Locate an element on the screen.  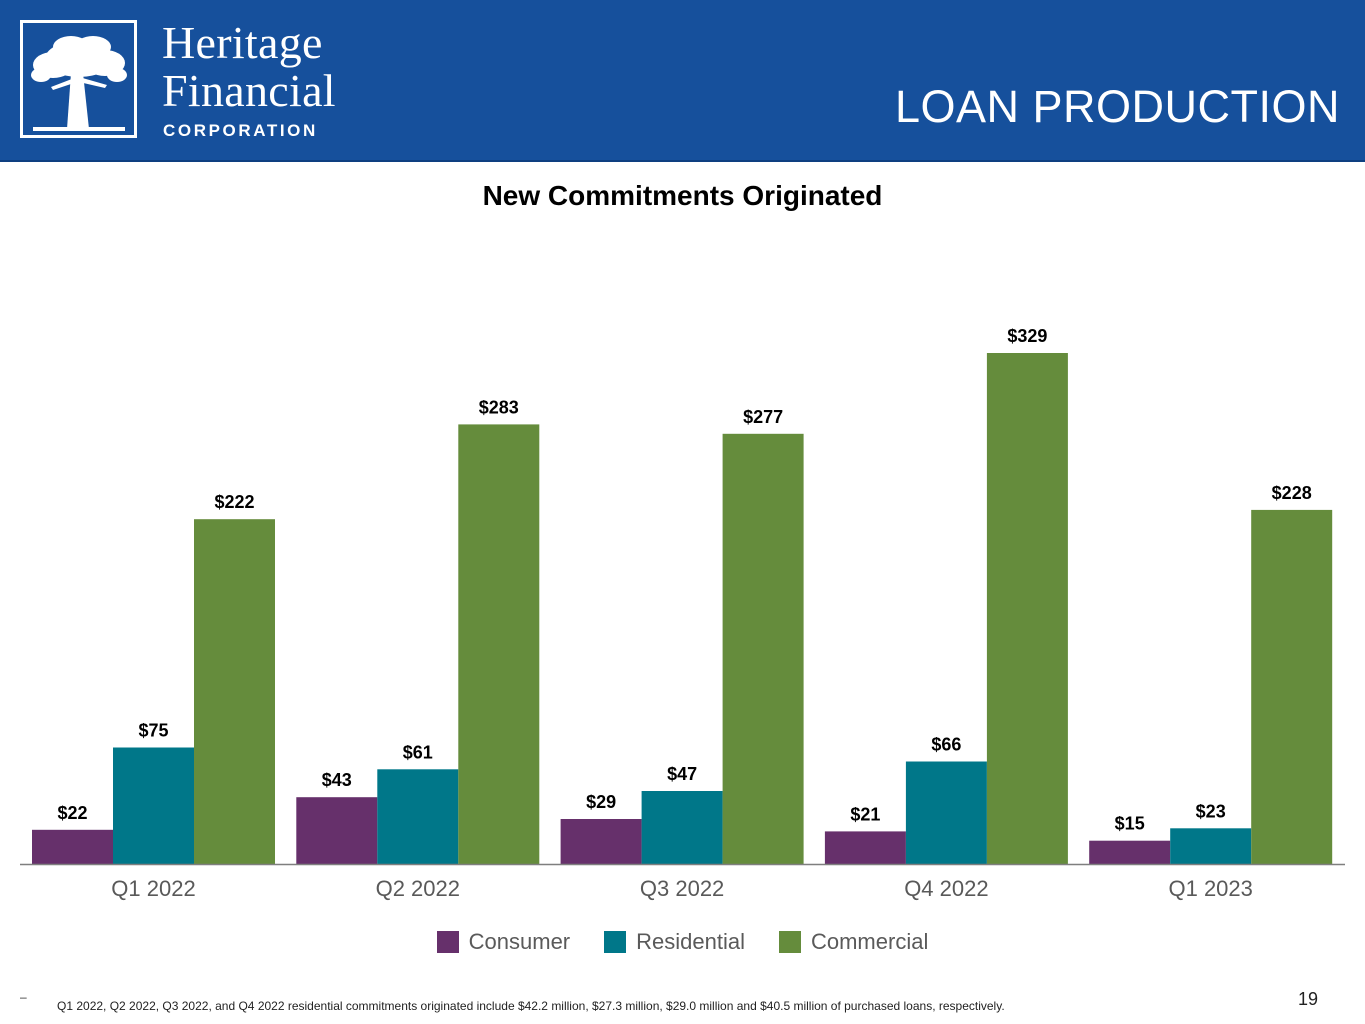
legend-swatch-residential is located at coordinates (615, 942).